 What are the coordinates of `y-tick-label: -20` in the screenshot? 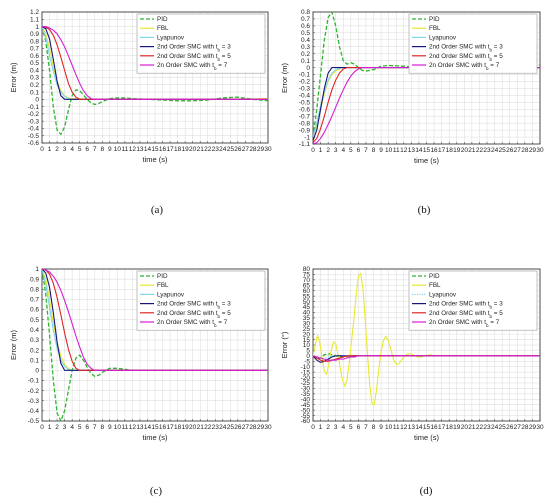 It's located at (306, 378).